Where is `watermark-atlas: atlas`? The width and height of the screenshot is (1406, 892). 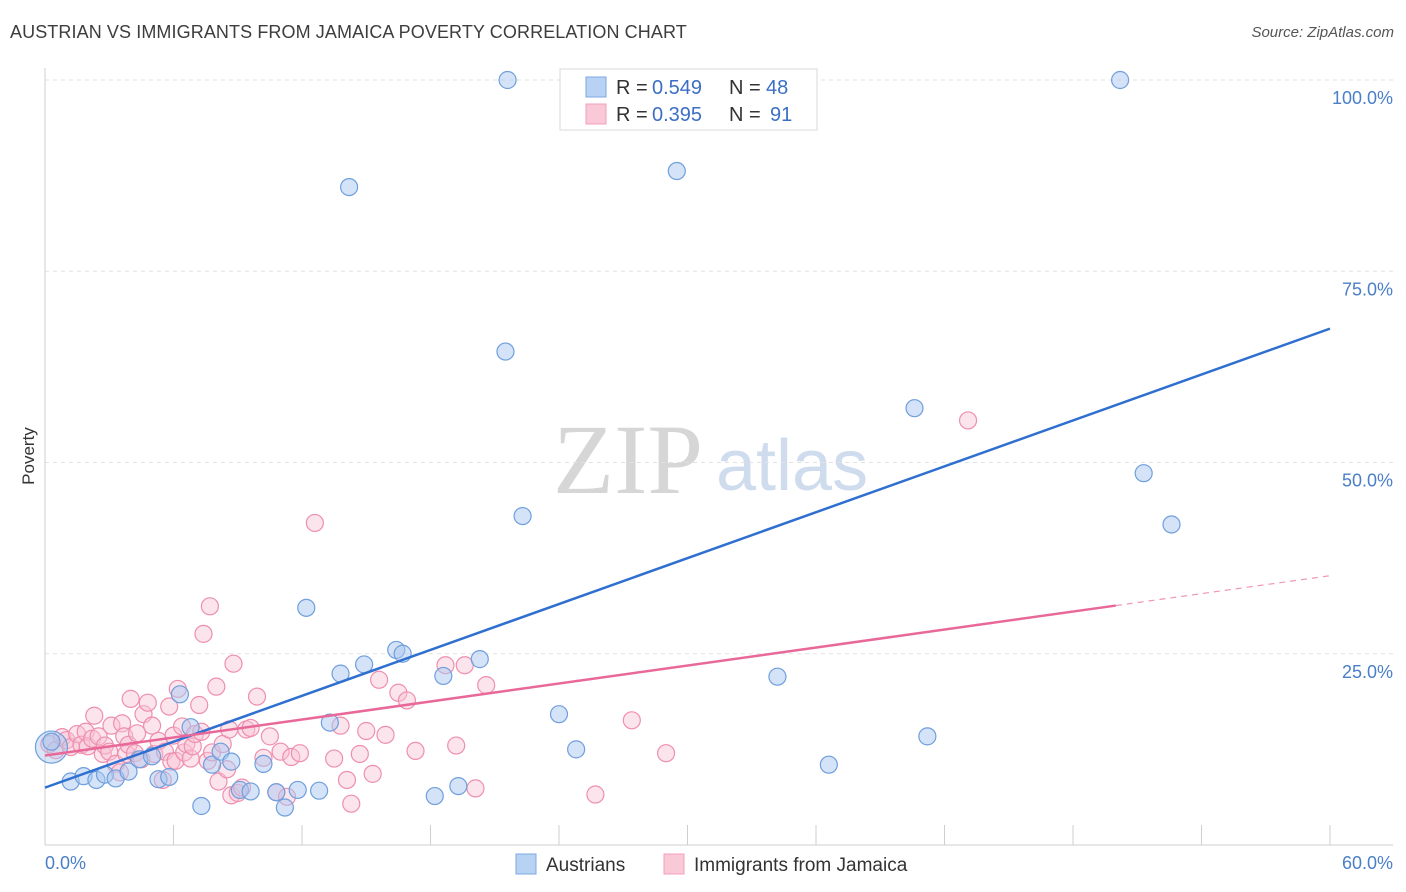 watermark-atlas: atlas is located at coordinates (792, 466).